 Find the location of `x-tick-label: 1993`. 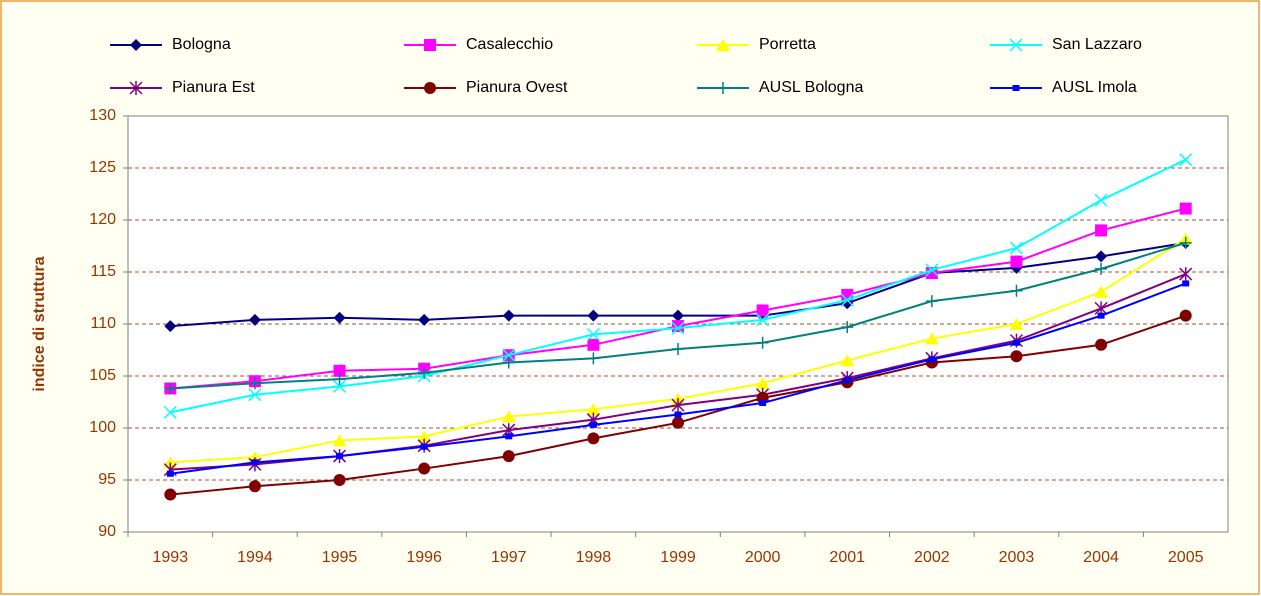

x-tick-label: 1993 is located at coordinates (171, 557).